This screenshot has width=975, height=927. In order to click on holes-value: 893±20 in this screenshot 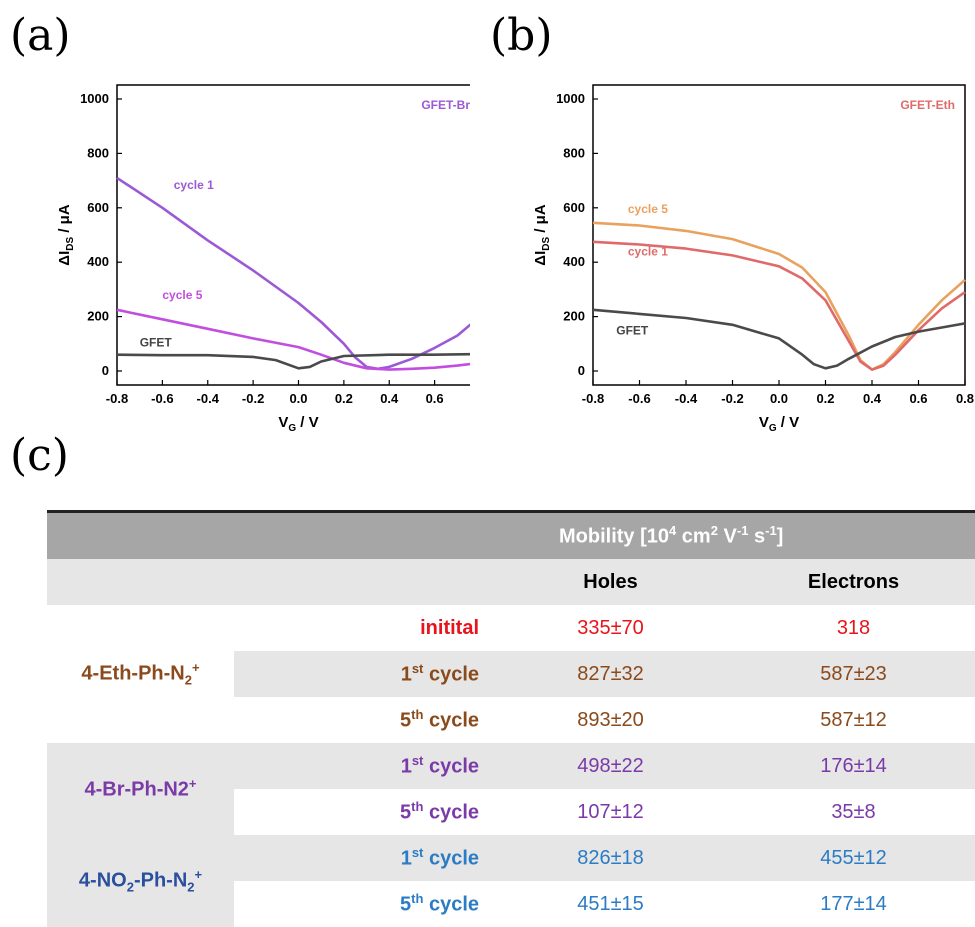, I will do `click(610, 720)`.